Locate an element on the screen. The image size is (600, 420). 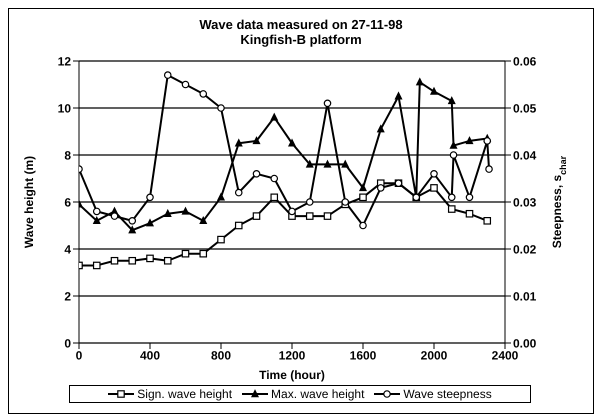
x-tick-label: 2000 is located at coordinates (434, 355).